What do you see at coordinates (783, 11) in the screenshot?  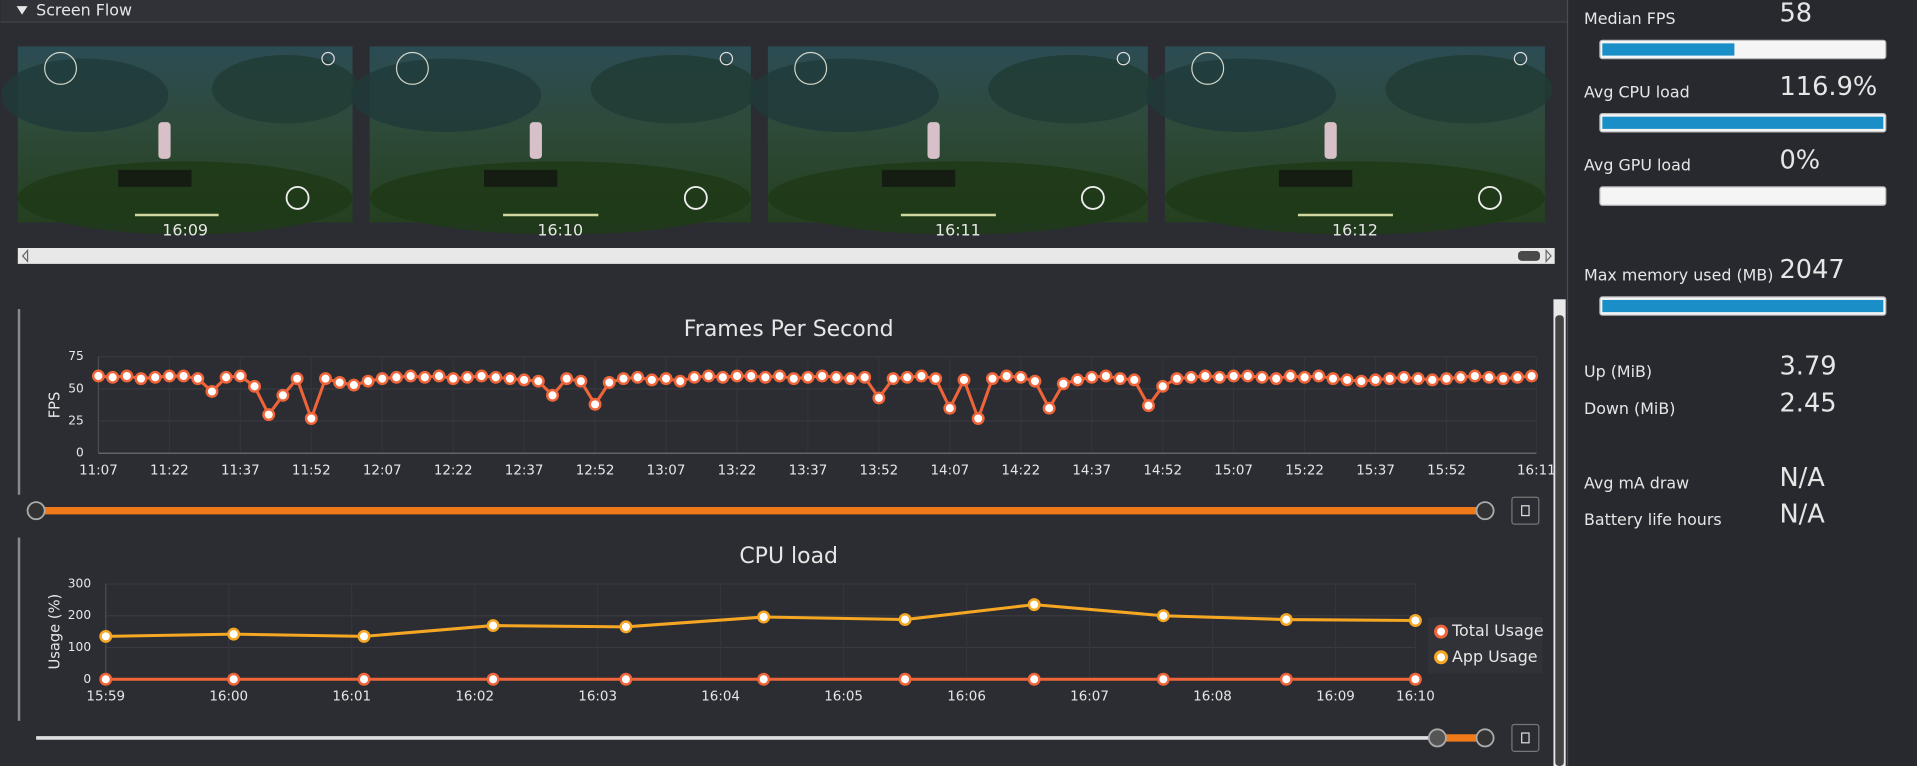 I see `section-header` at bounding box center [783, 11].